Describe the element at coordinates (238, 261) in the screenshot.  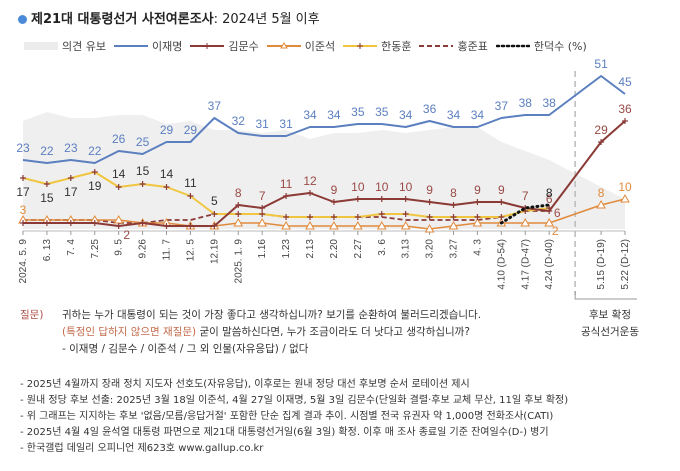
I see `x-tick-label: 2025. 1. 9` at that location.